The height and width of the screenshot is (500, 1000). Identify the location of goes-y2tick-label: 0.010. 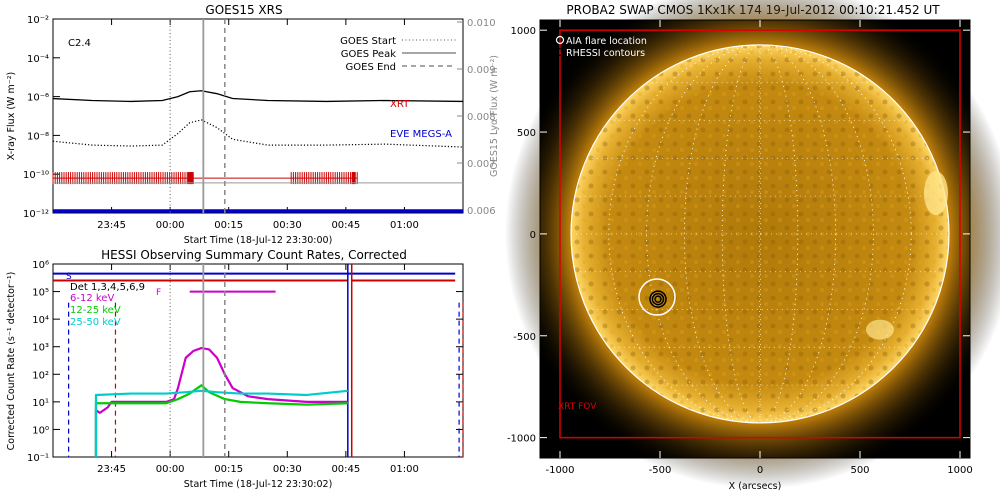
(481, 23).